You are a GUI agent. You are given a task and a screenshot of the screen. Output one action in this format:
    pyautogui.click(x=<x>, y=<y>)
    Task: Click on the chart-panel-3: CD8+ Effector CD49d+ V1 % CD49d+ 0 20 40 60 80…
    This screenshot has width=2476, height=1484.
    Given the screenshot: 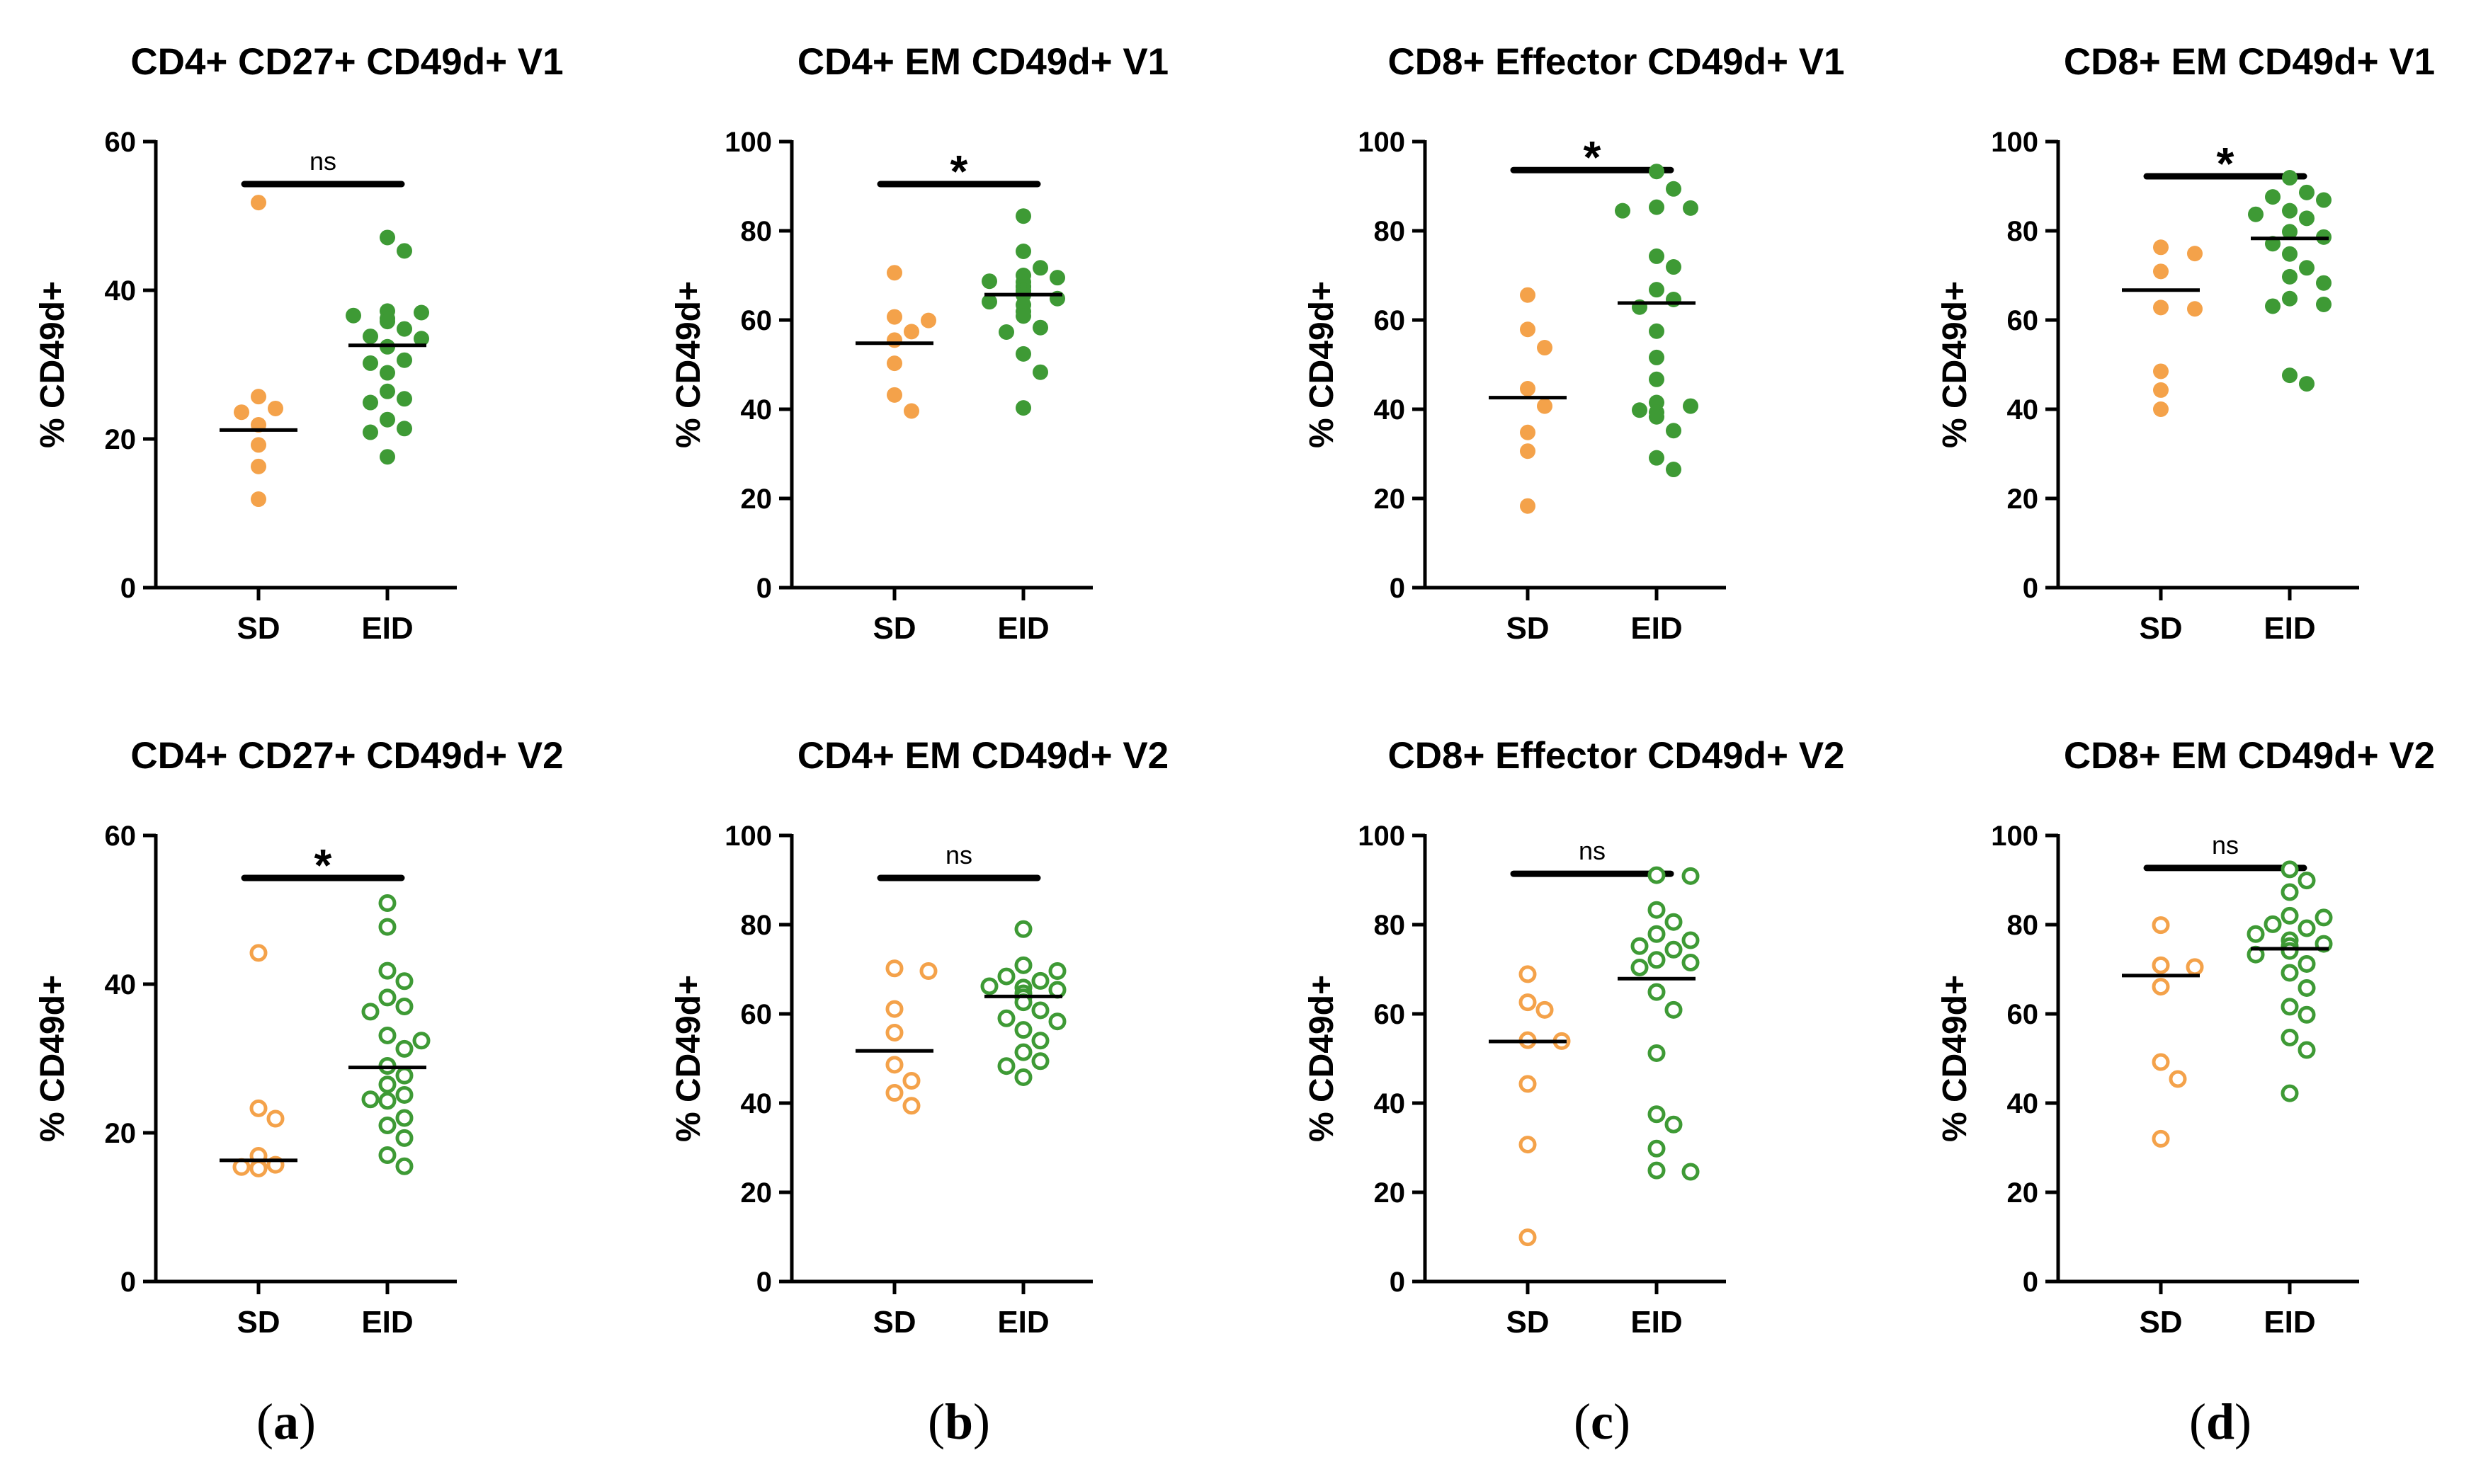 What is the action you would take?
    pyautogui.click(x=1574, y=343)
    